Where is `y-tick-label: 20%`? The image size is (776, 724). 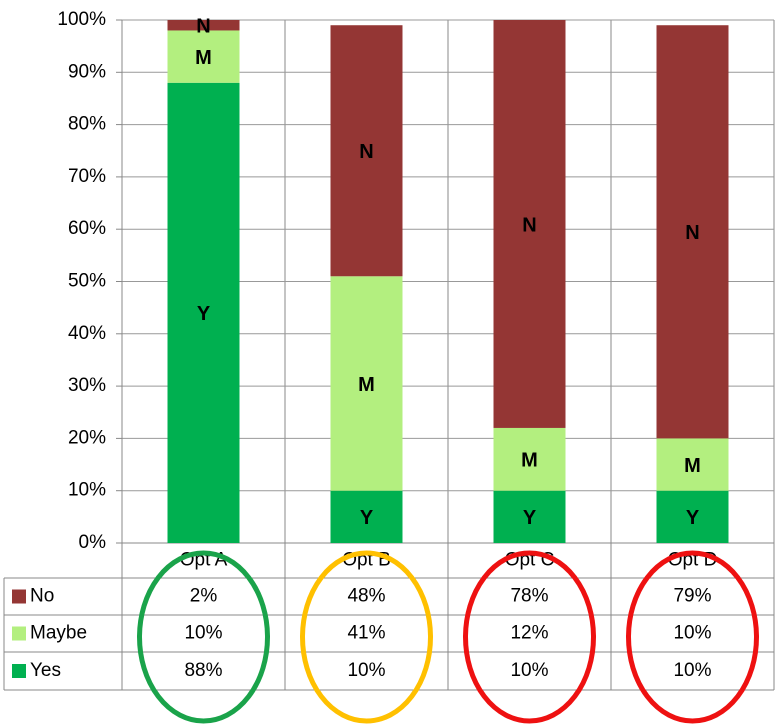
y-tick-label: 20% is located at coordinates (87, 437).